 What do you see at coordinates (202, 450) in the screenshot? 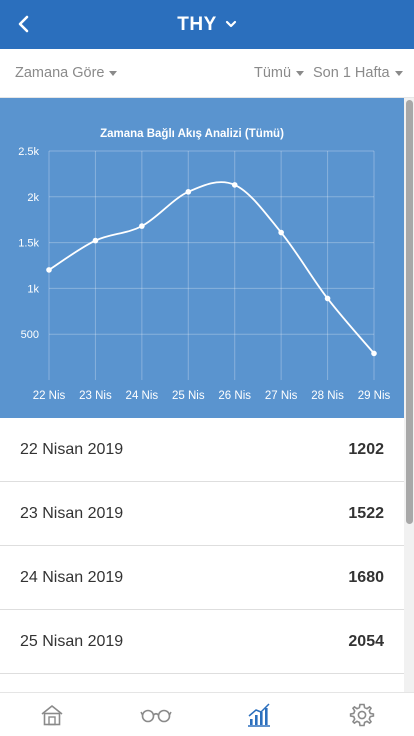
I see `list-item: 22 Nisan 2019 1202` at bounding box center [202, 450].